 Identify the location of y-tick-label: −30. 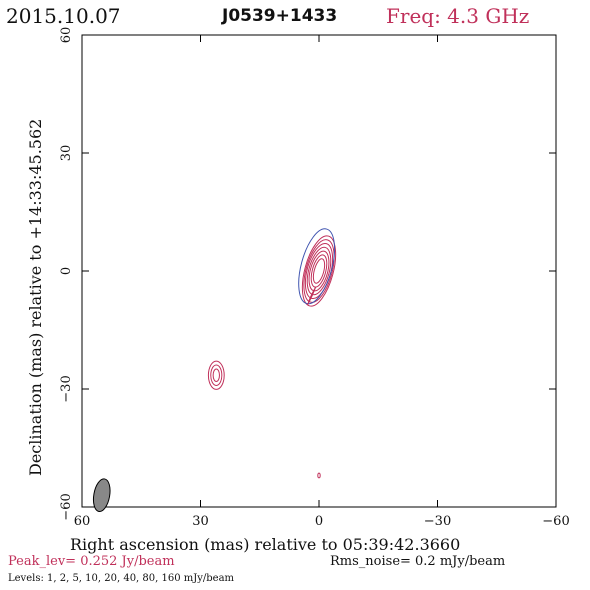
(66, 388).